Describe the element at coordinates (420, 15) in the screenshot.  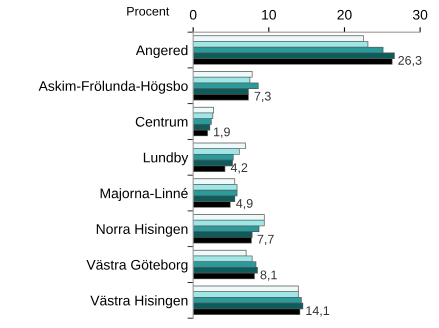
I see `x-tick-label: 30` at that location.